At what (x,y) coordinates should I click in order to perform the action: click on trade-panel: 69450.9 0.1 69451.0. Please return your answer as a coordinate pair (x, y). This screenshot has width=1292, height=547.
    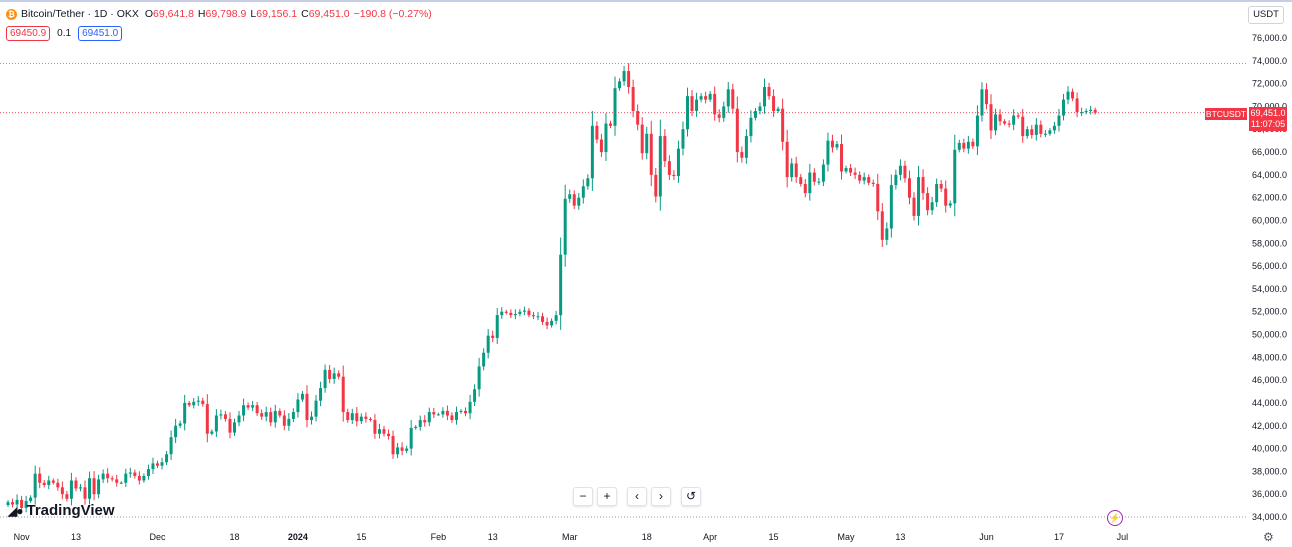
    Looking at the image, I should click on (64, 33).